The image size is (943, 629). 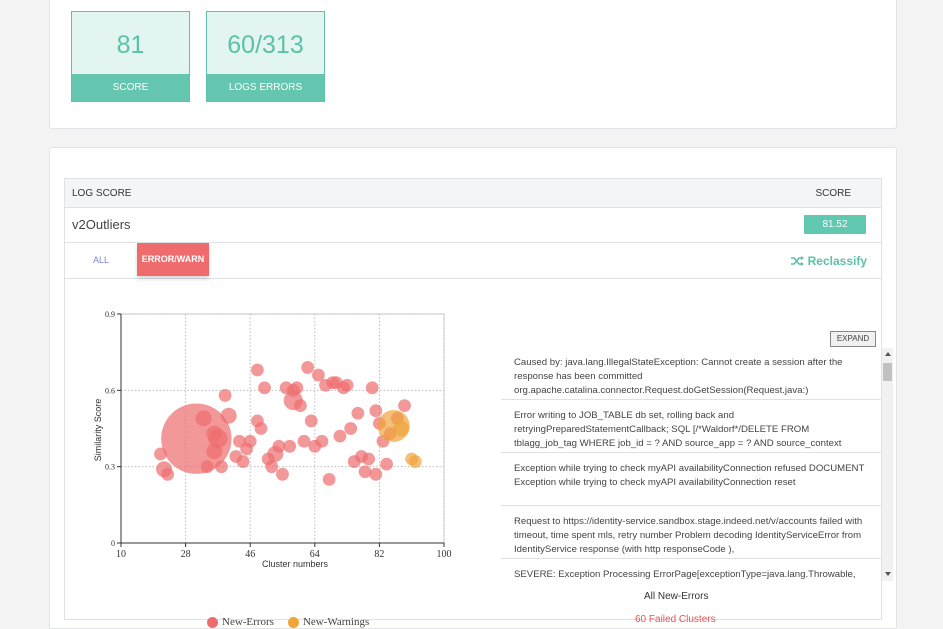 I want to click on chart-legend: New-Errors New-Warnings, so click(x=288, y=622).